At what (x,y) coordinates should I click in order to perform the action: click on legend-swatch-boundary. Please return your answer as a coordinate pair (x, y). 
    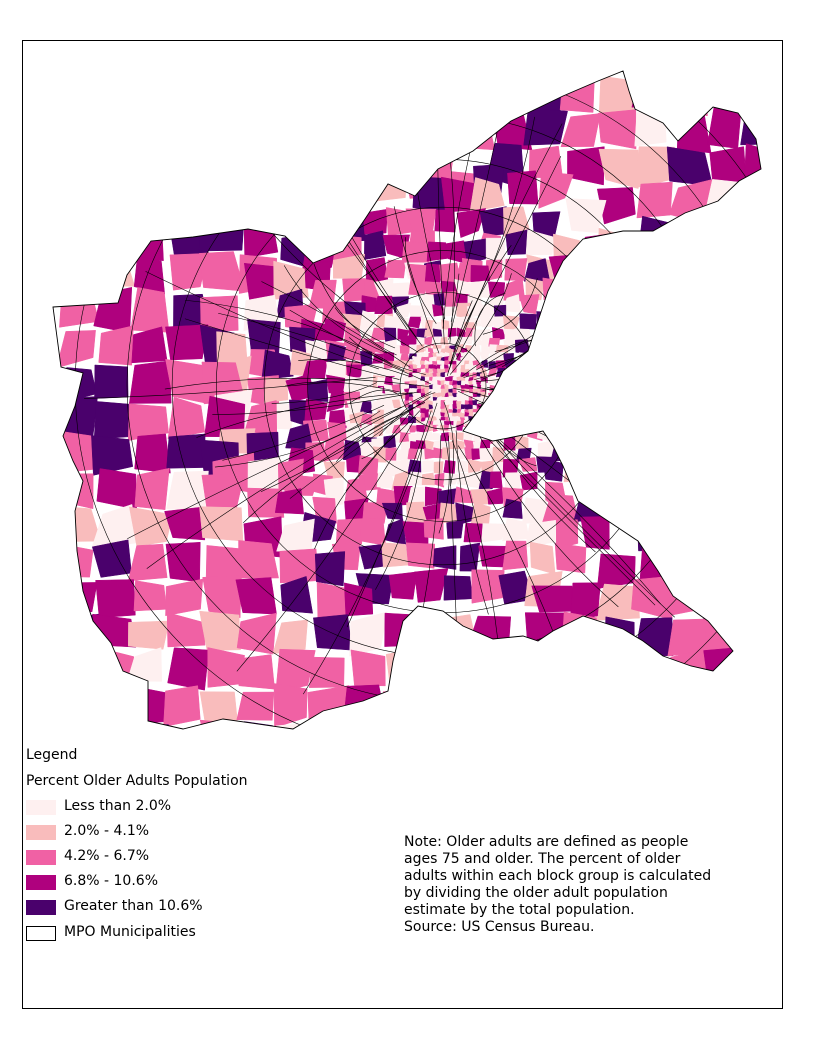
    Looking at the image, I should click on (41, 933).